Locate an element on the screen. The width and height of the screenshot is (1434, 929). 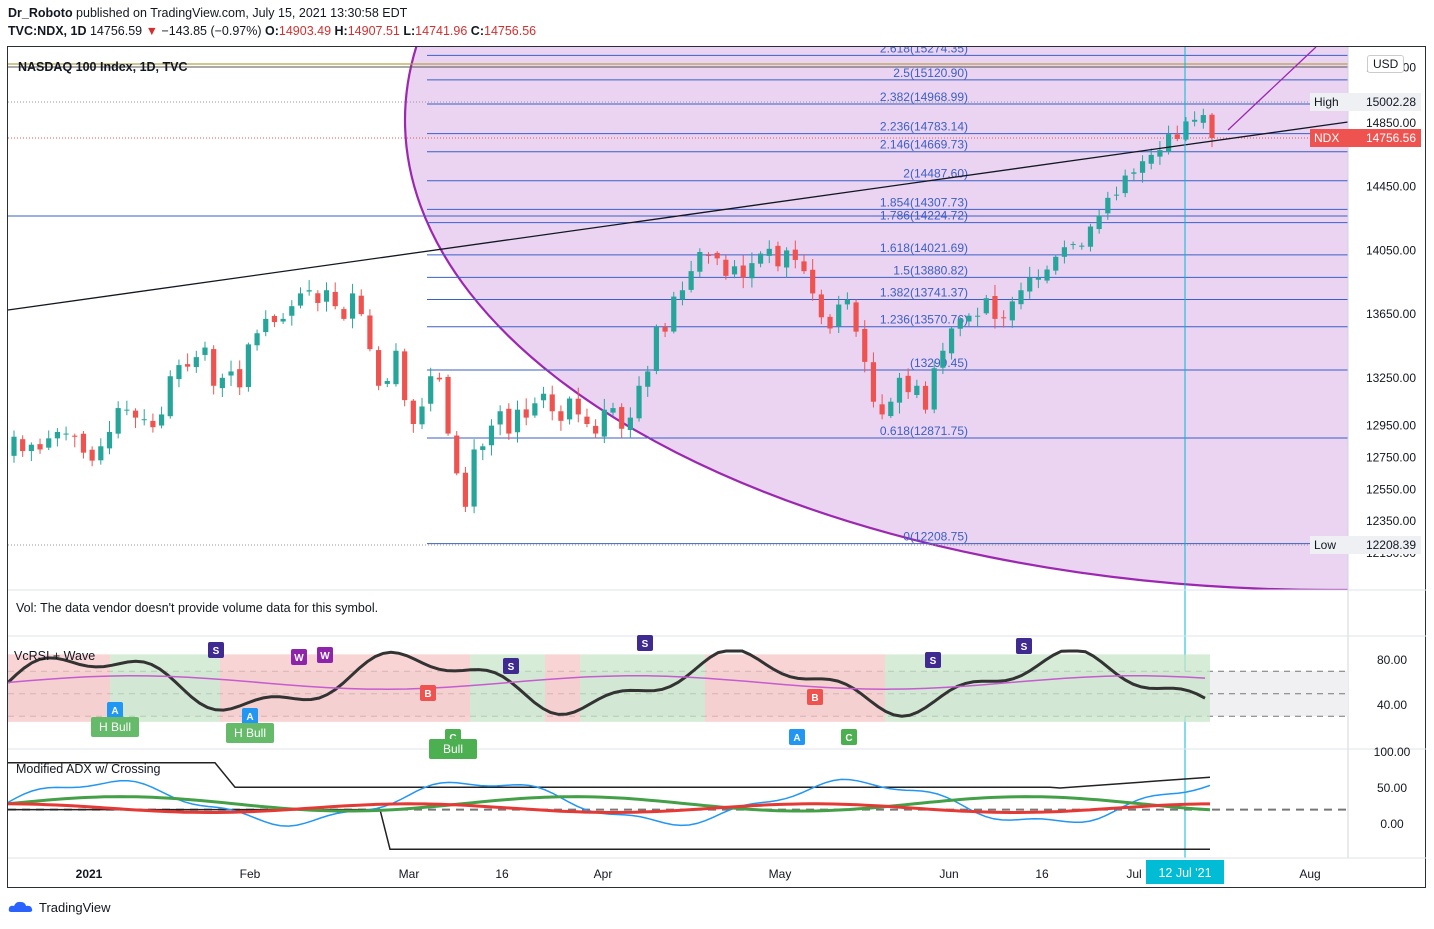
osc-marker: C is located at coordinates (849, 737).